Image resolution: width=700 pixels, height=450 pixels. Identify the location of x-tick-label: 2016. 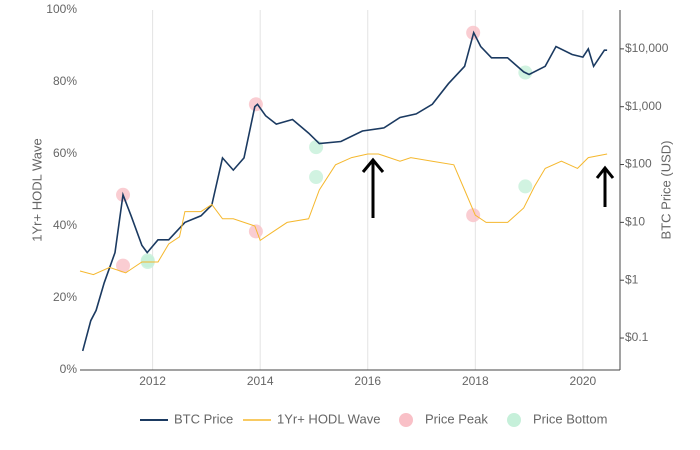
(367, 381).